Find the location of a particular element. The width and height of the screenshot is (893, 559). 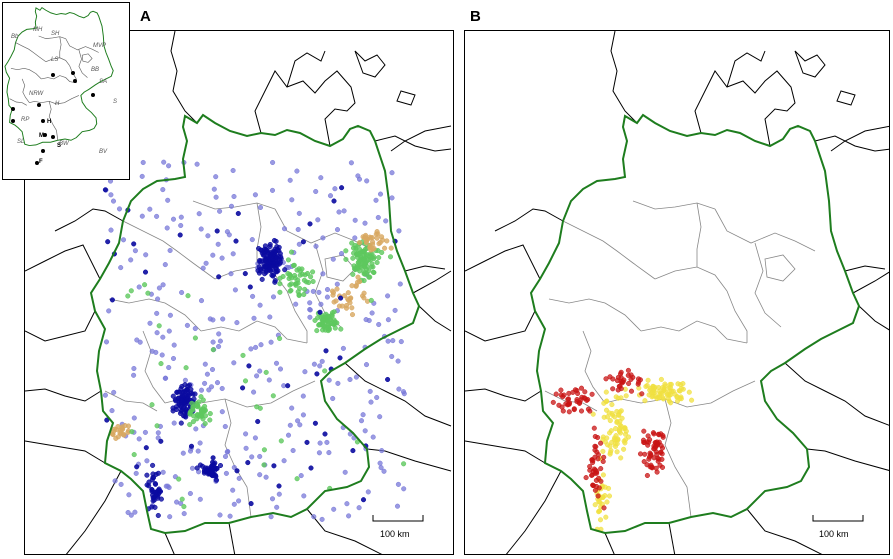

inset-state-label: SH is located at coordinates (55, 34).